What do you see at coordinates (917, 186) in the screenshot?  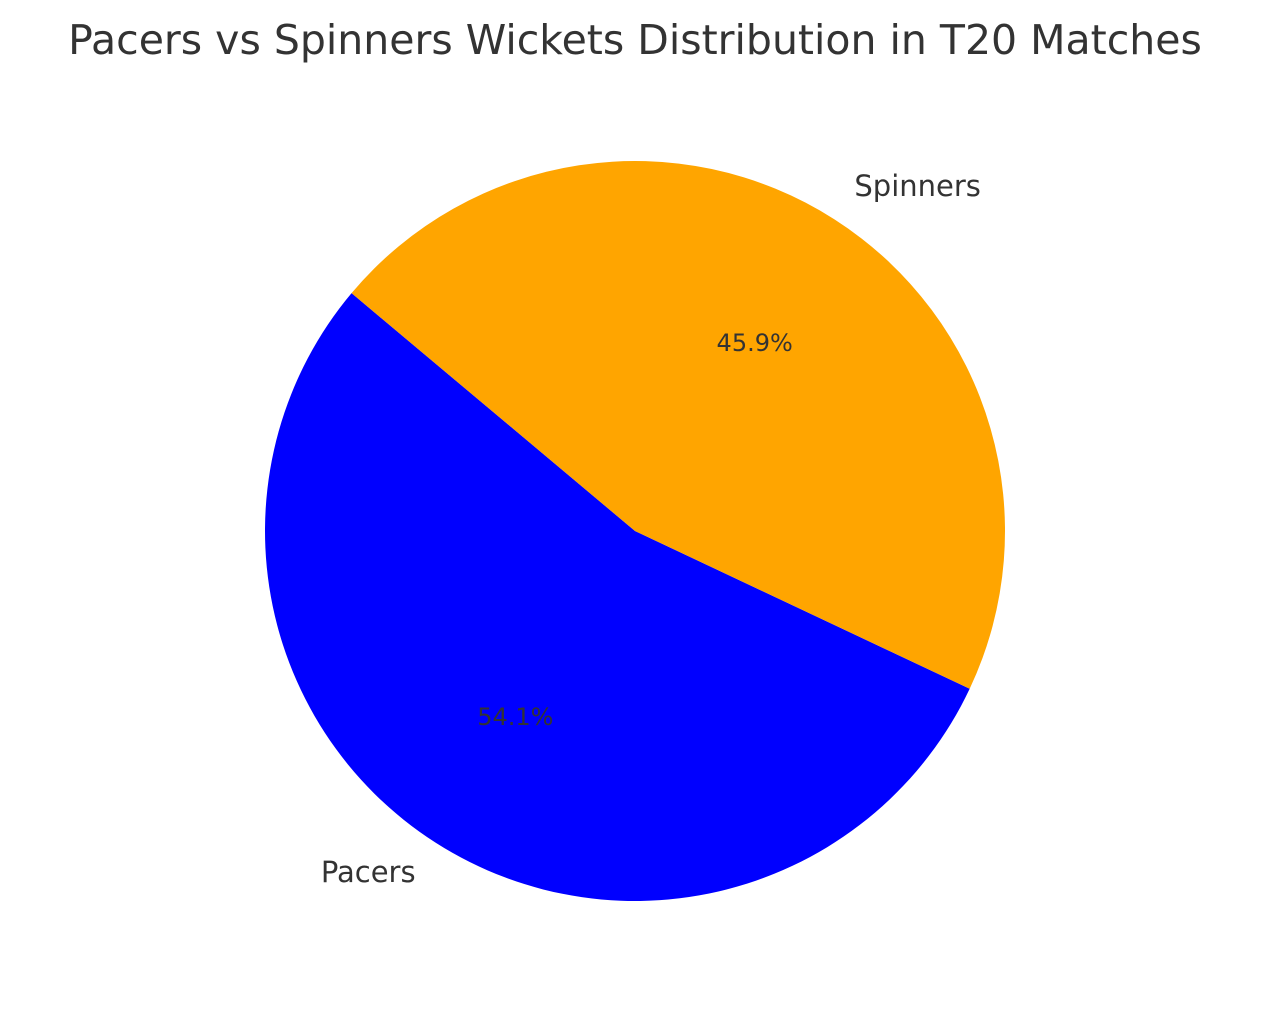 I see `slice-label-spinners: Spinners` at bounding box center [917, 186].